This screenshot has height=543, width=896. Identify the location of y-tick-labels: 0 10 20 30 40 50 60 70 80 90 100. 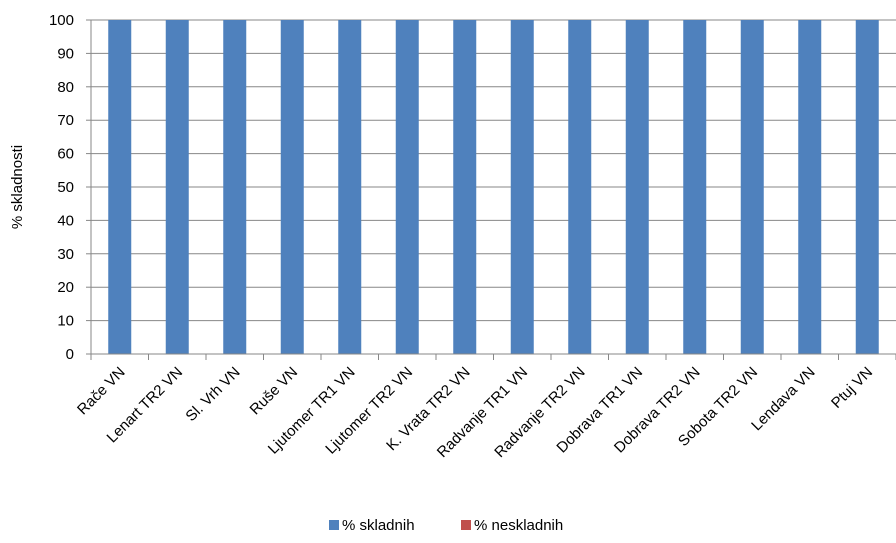
(61, 187).